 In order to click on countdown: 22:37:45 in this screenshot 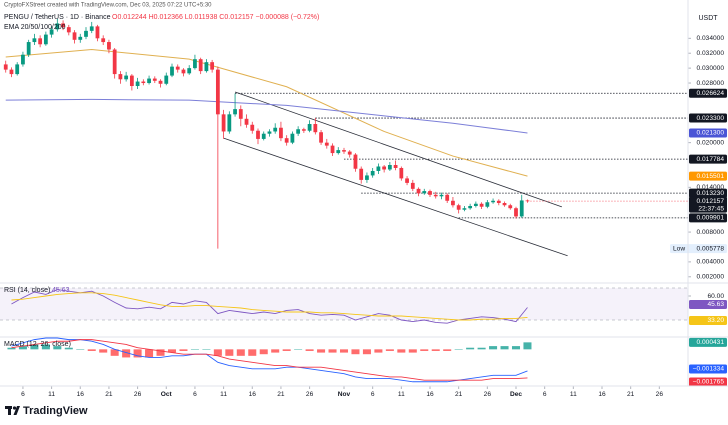, I will do `click(711, 208)`.